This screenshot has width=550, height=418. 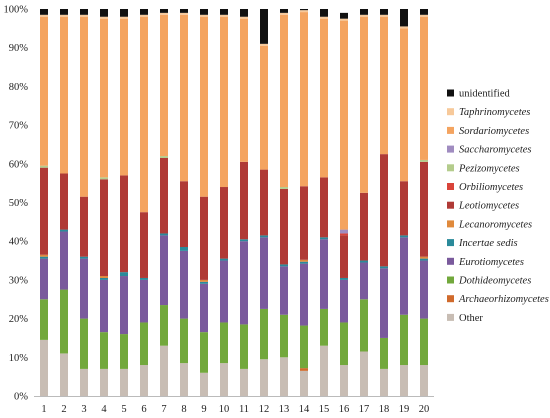 I want to click on x-axis: 1 2 3 4 5 6 7 8 9 10 11 12 13 14 15 16 17 18 19 20, so click(x=234, y=405).